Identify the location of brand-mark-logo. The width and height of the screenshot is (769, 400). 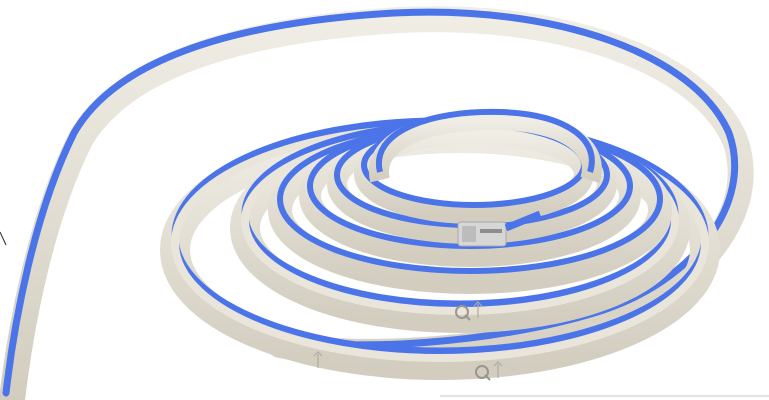
(469, 311).